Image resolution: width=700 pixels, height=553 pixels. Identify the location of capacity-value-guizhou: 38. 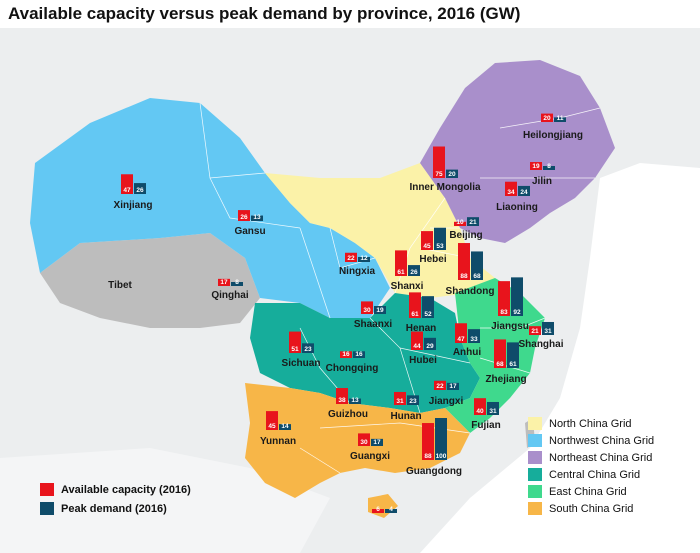
(342, 400).